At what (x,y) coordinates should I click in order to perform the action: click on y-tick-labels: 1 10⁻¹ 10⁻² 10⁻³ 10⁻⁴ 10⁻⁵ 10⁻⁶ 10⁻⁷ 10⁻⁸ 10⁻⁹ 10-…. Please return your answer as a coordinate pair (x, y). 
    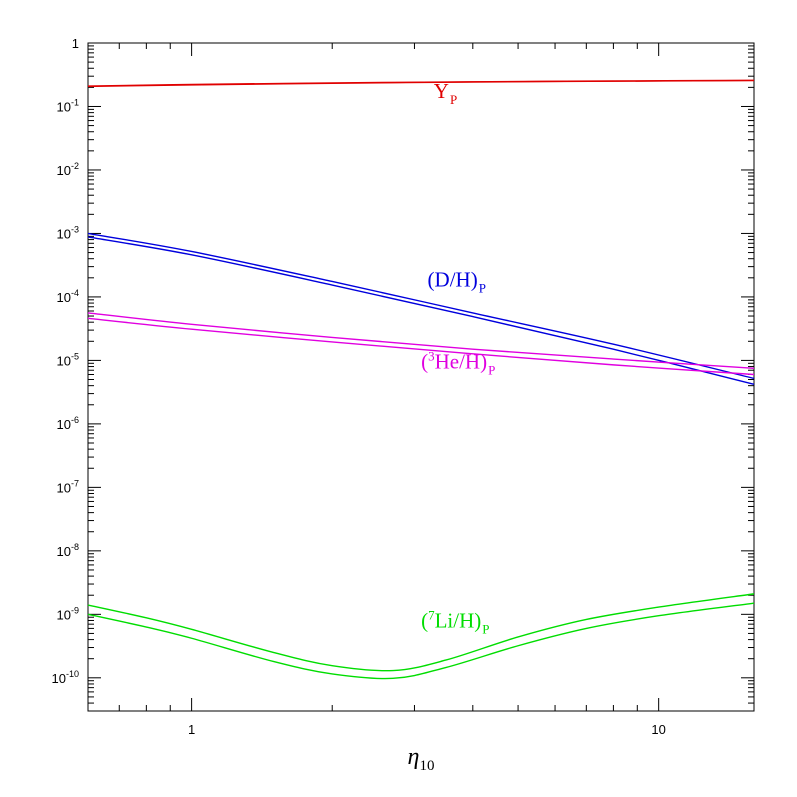
    Looking at the image, I should click on (65, 361).